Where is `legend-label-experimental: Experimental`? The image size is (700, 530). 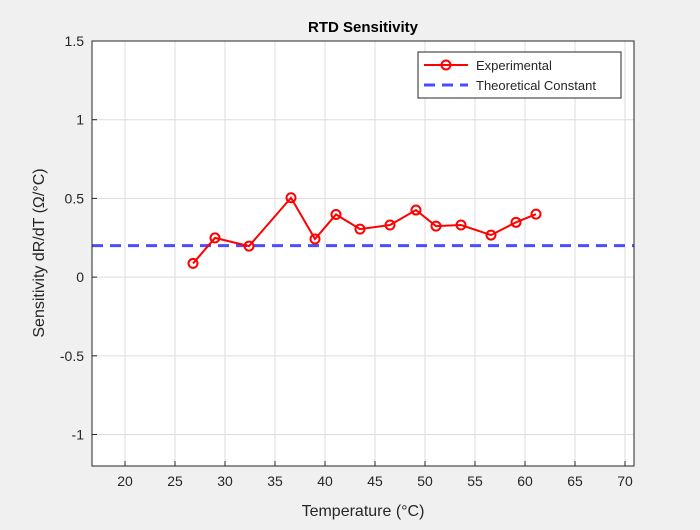 legend-label-experimental: Experimental is located at coordinates (514, 65).